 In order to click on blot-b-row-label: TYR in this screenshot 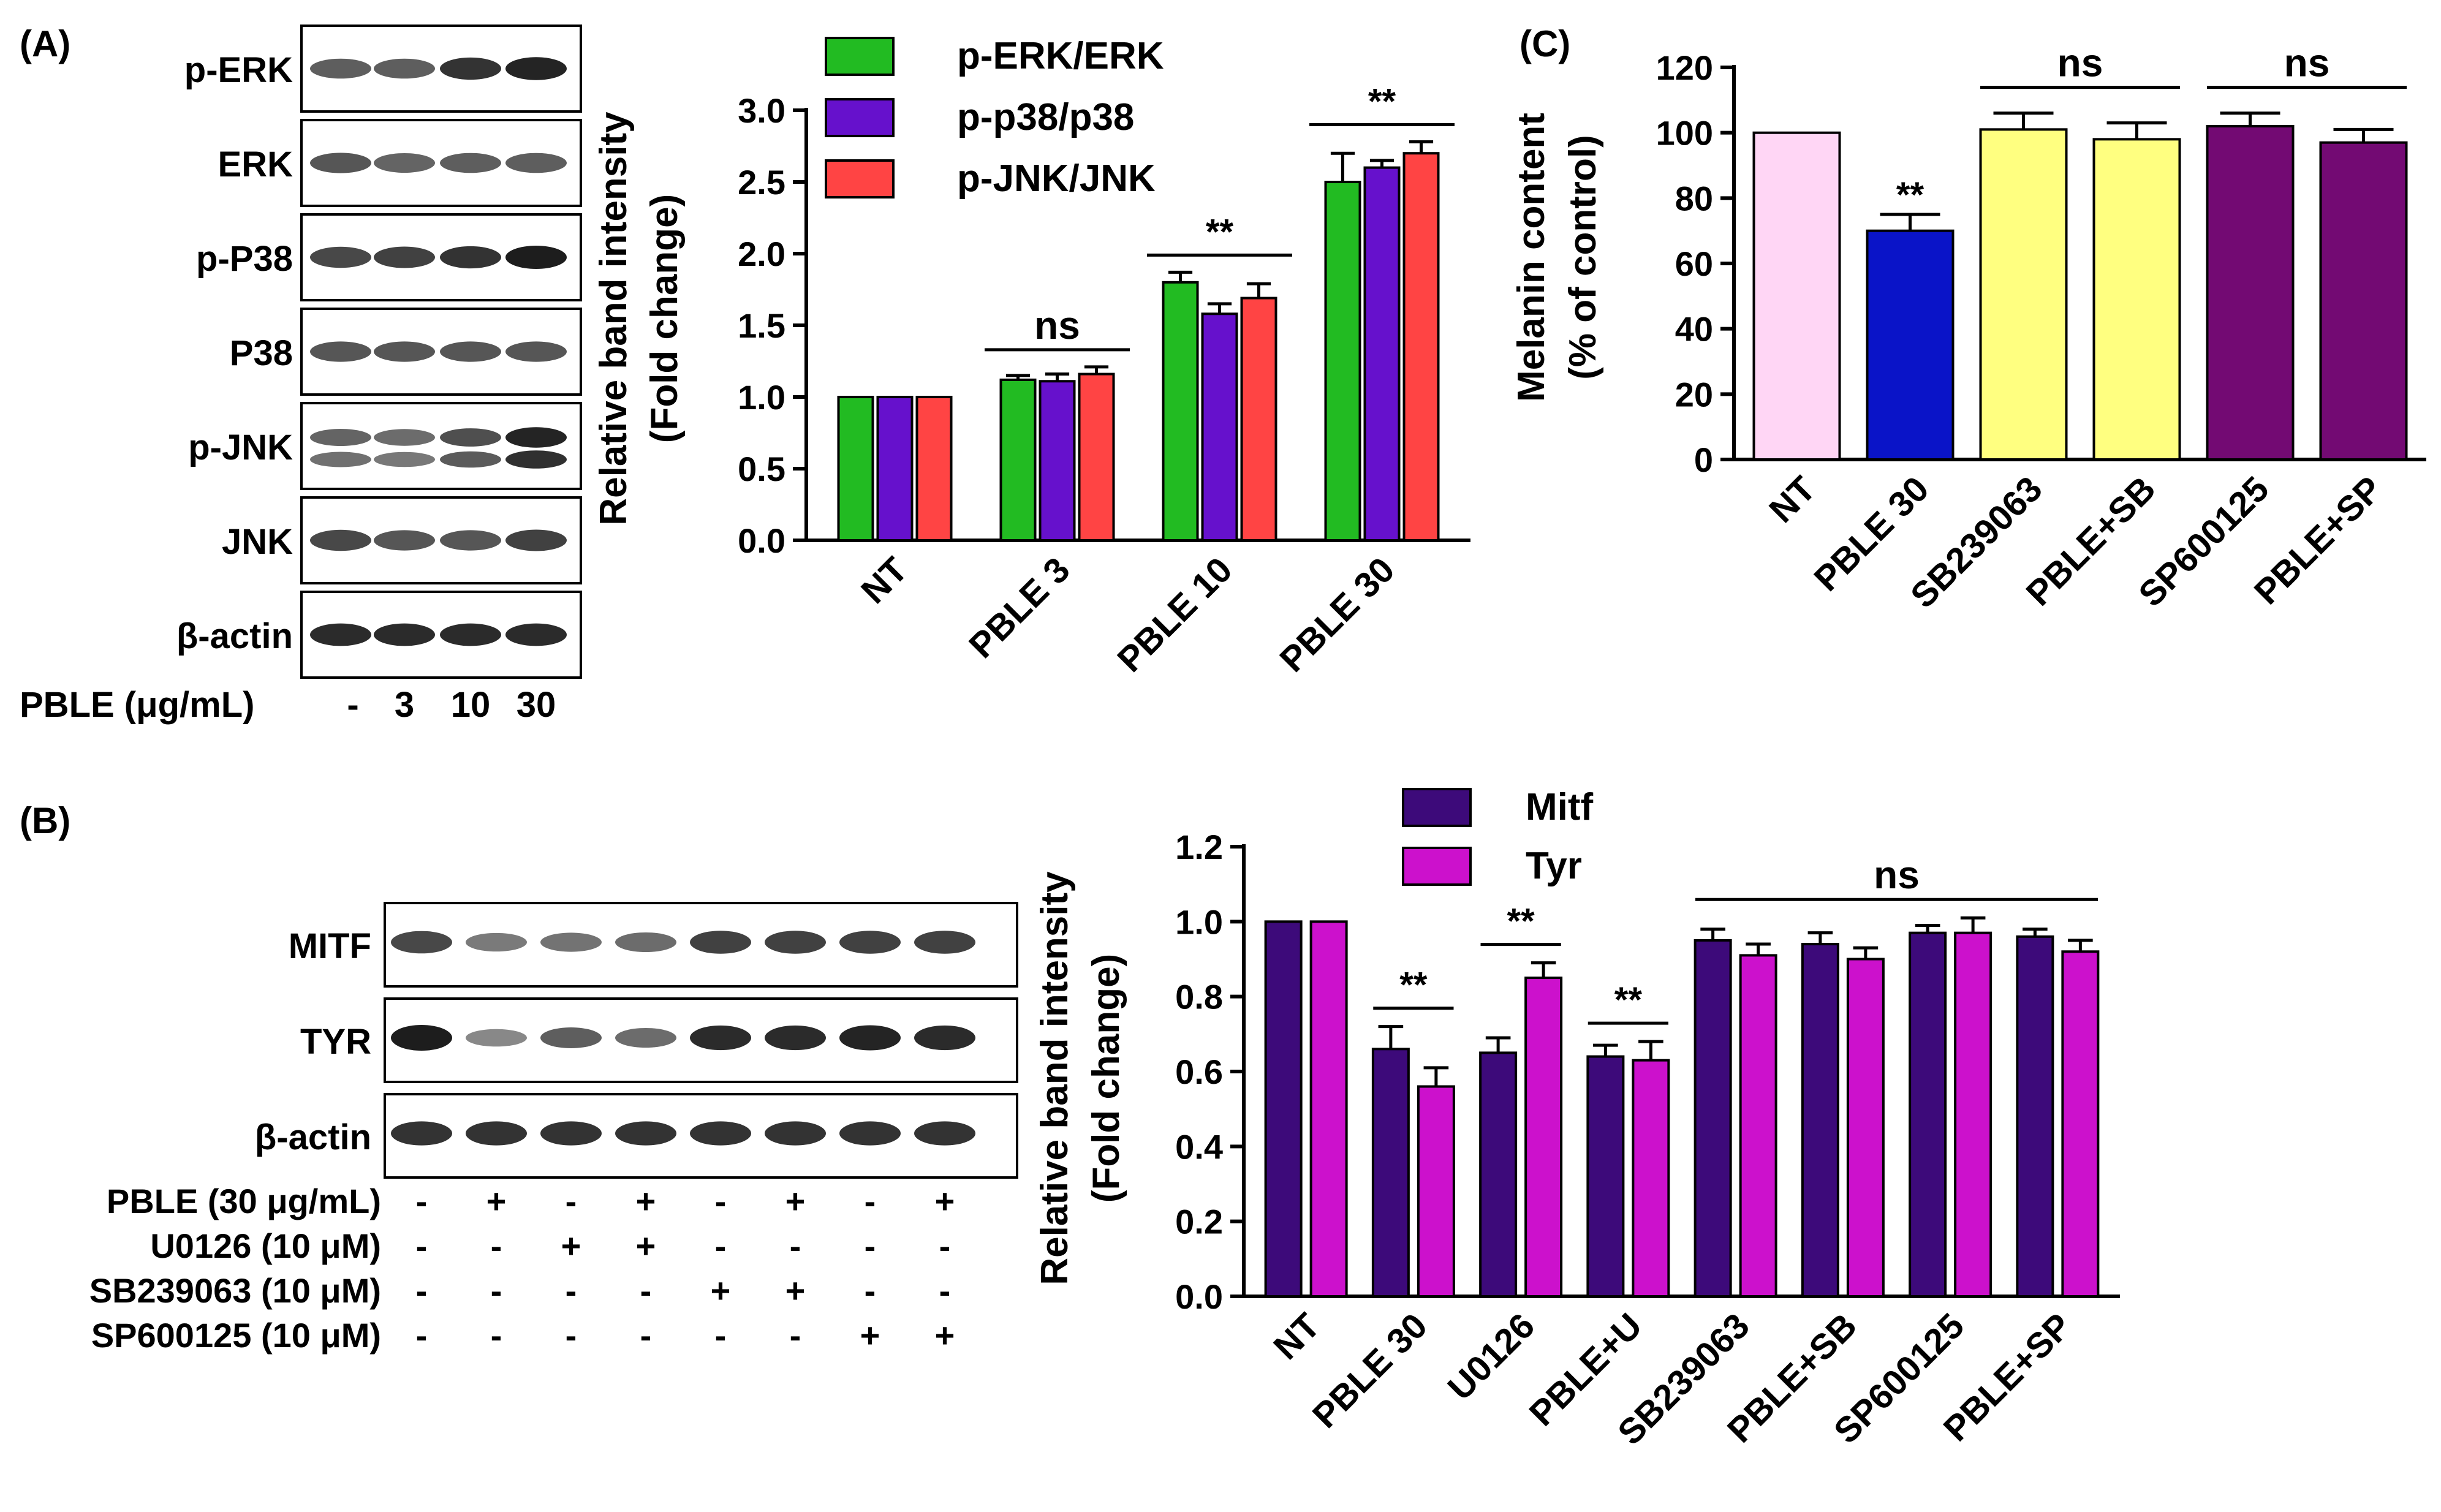, I will do `click(335, 1042)`.